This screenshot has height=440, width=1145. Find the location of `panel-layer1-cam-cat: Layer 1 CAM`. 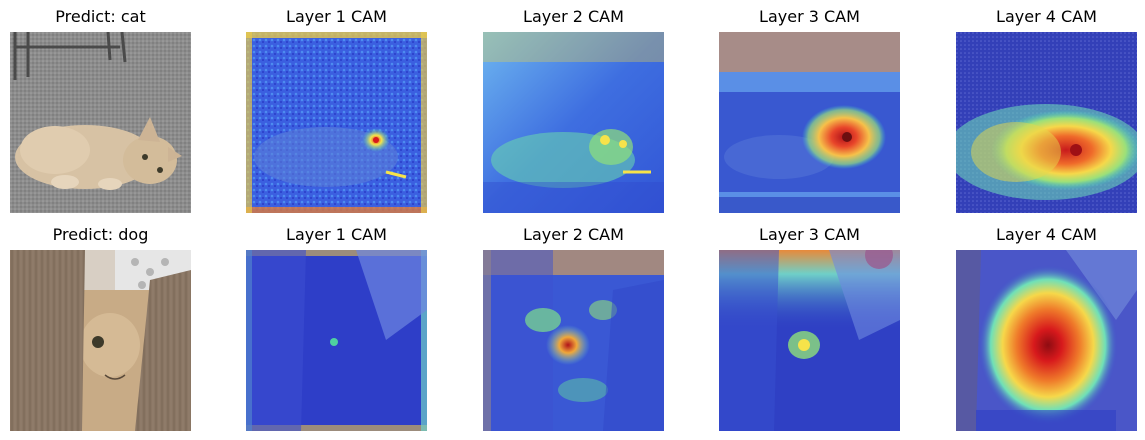

panel-layer1-cam-cat: Layer 1 CAM is located at coordinates (336, 110).